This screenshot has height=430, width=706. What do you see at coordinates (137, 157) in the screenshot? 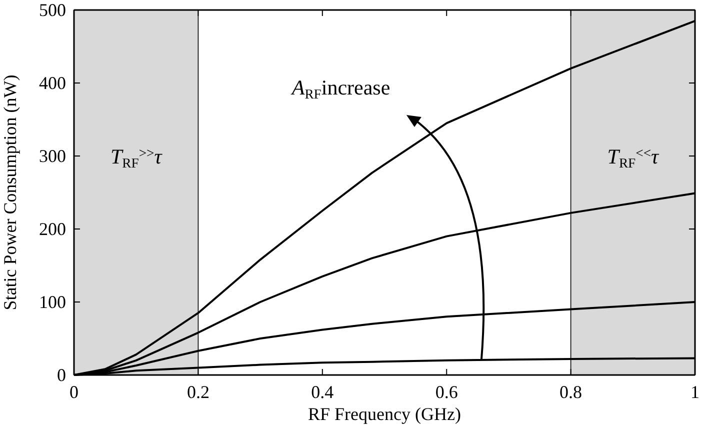
I see `band-label: T$_{RF}$$^{>>}$τ` at bounding box center [137, 157].